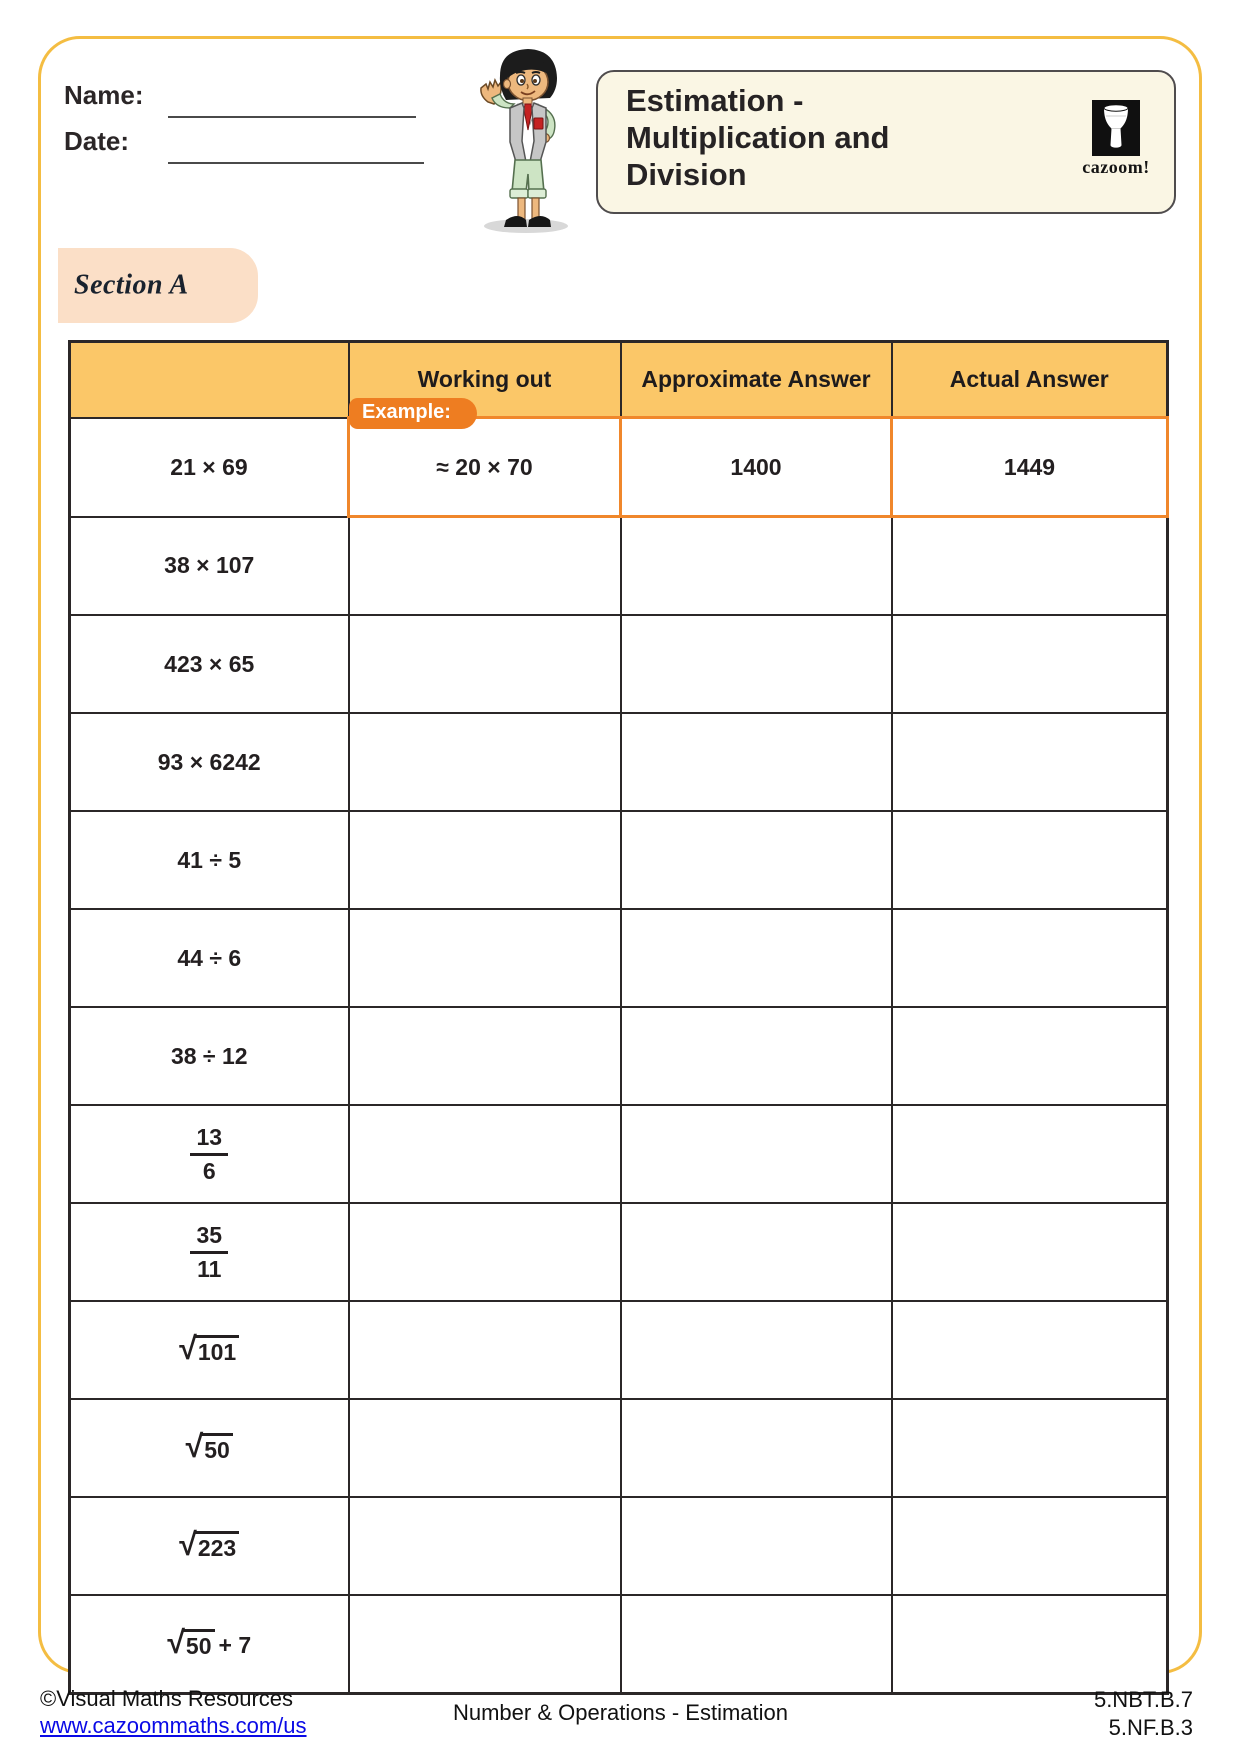 Image resolution: width=1241 pixels, height=1754 pixels. I want to click on cazoom-logo: cazoom!, so click(1116, 139).